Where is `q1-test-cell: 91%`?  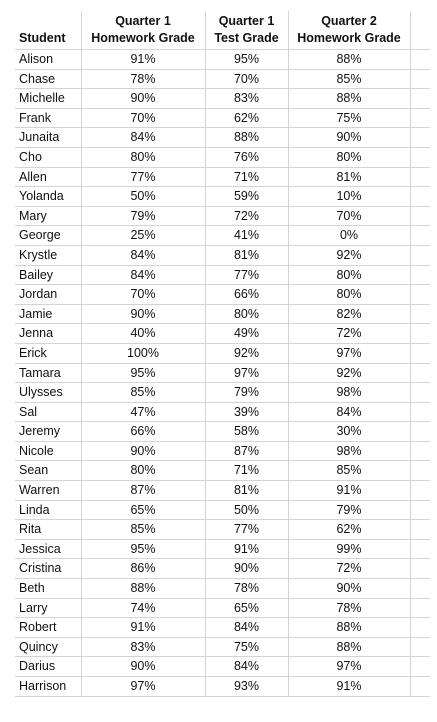 q1-test-cell: 91% is located at coordinates (247, 549).